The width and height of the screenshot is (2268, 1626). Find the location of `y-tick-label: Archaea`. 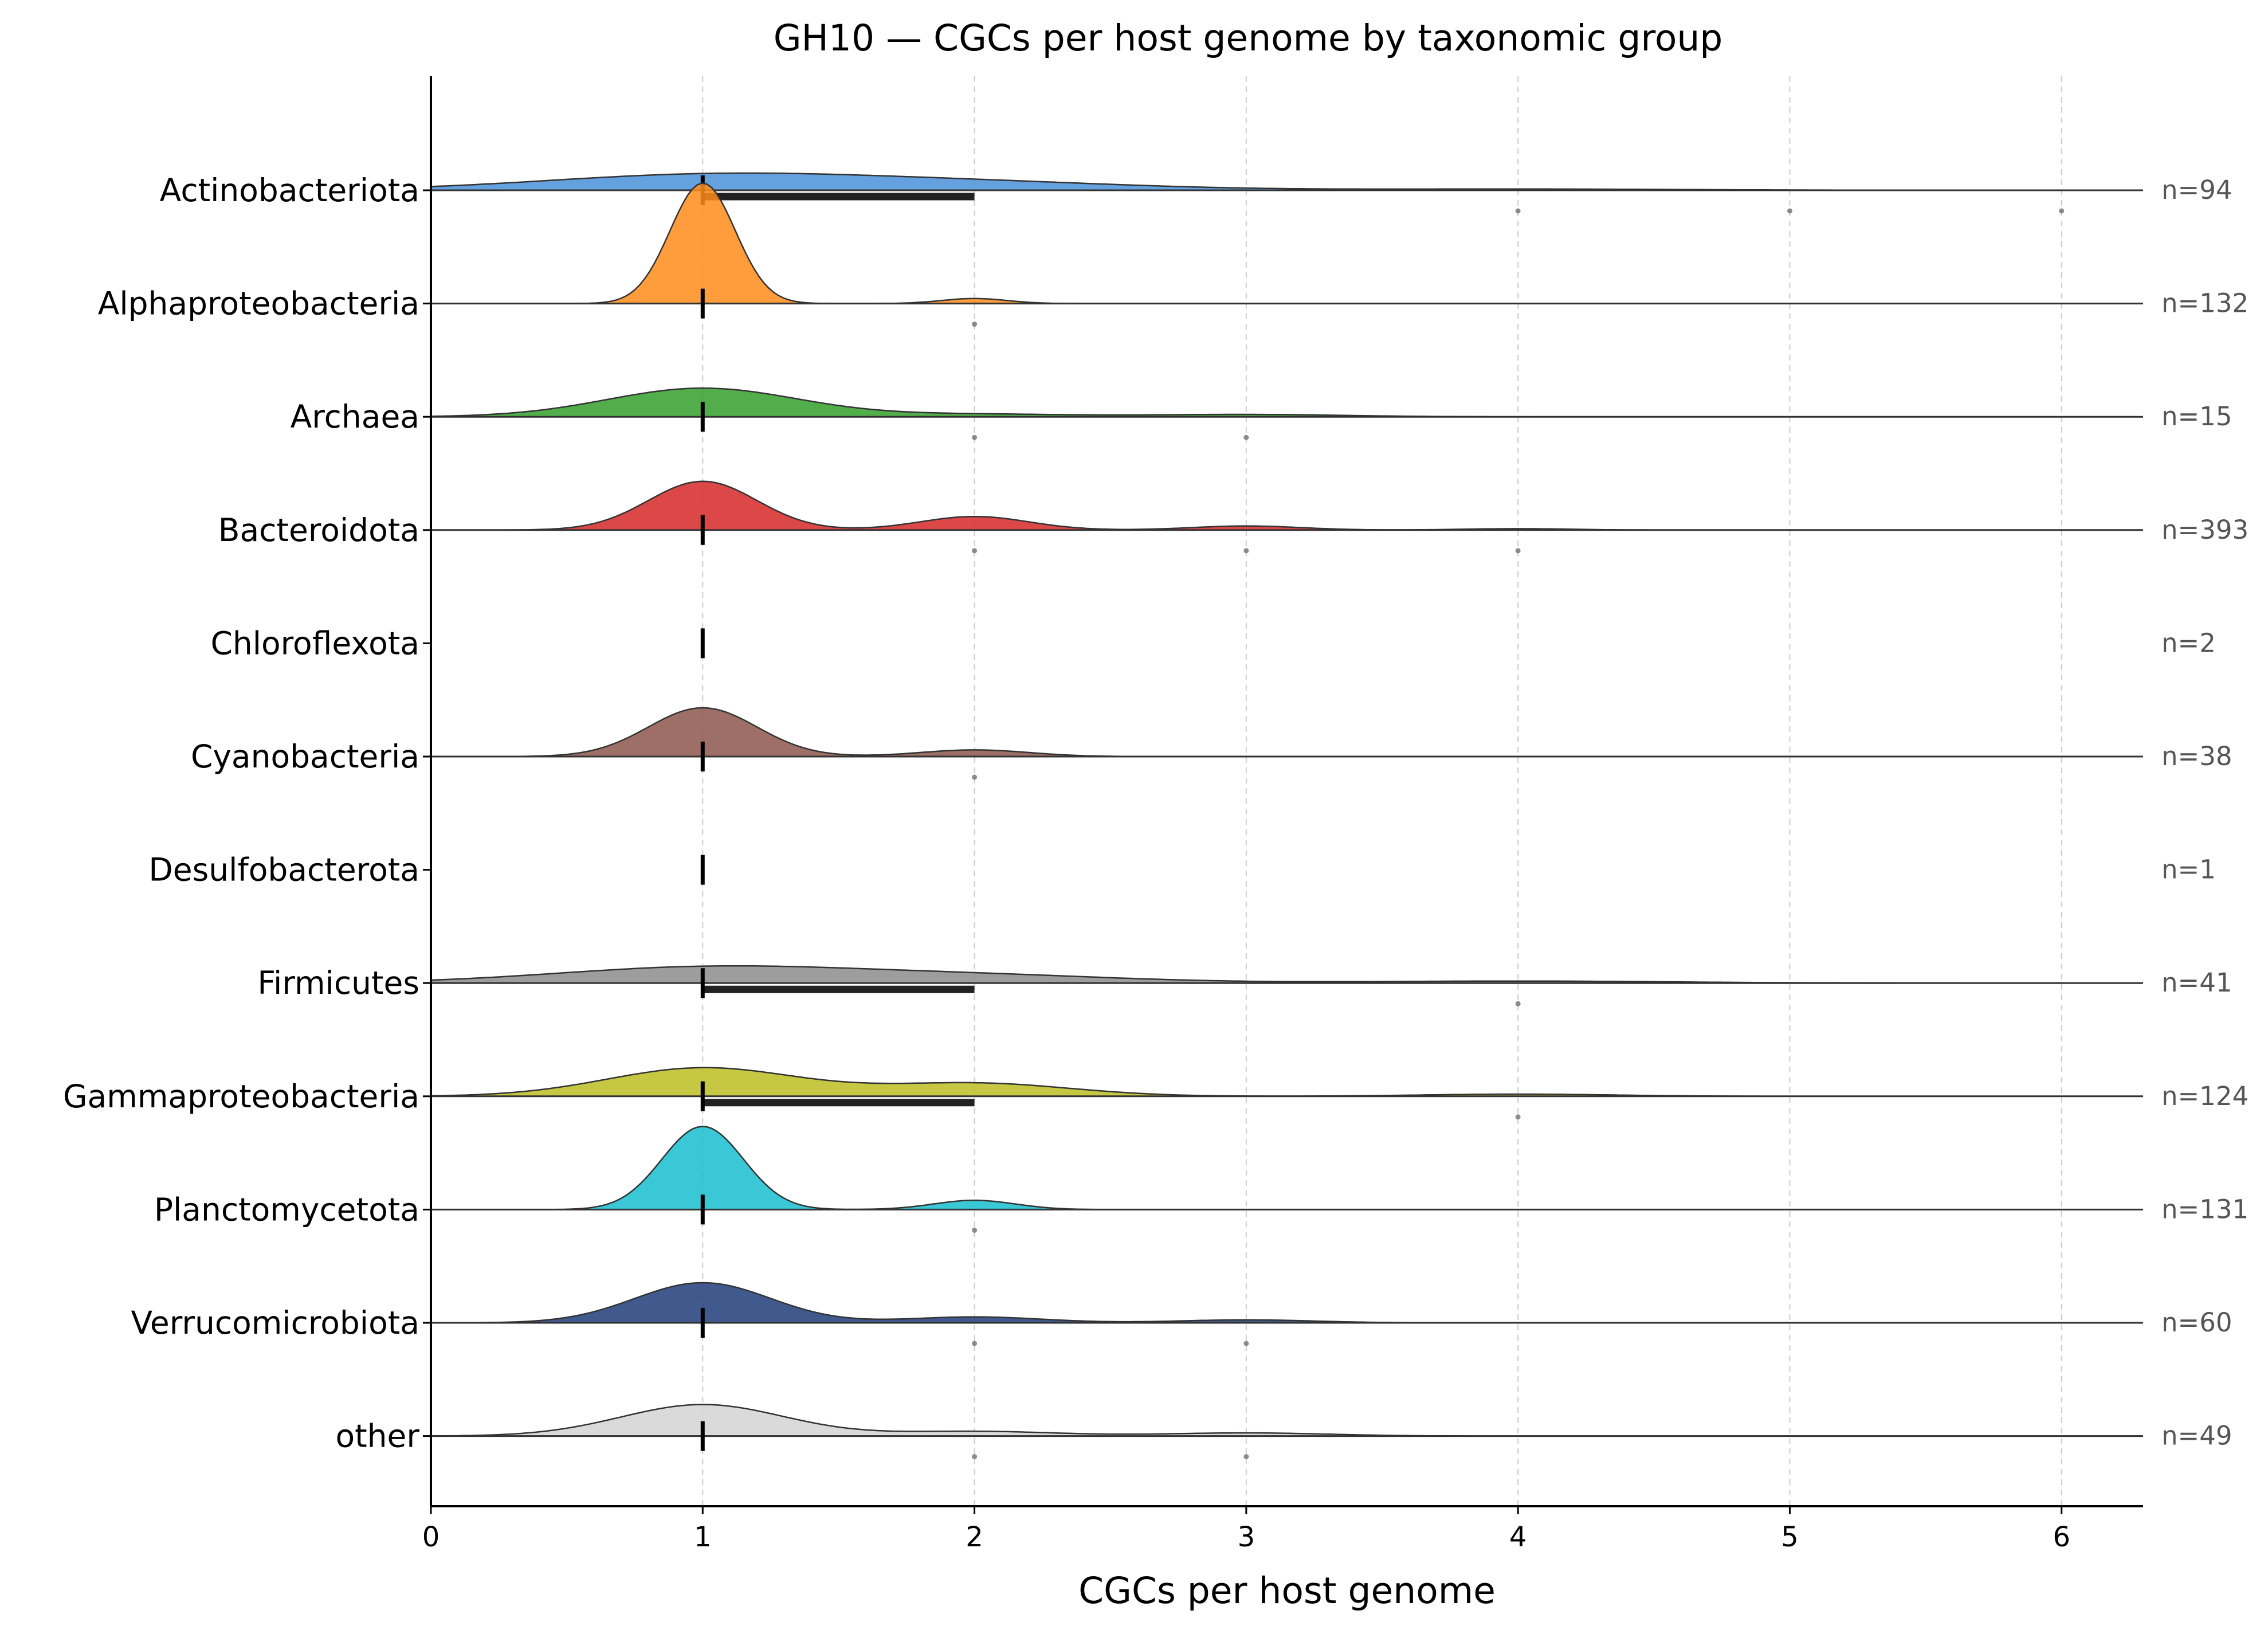

y-tick-label: Archaea is located at coordinates (355, 416).